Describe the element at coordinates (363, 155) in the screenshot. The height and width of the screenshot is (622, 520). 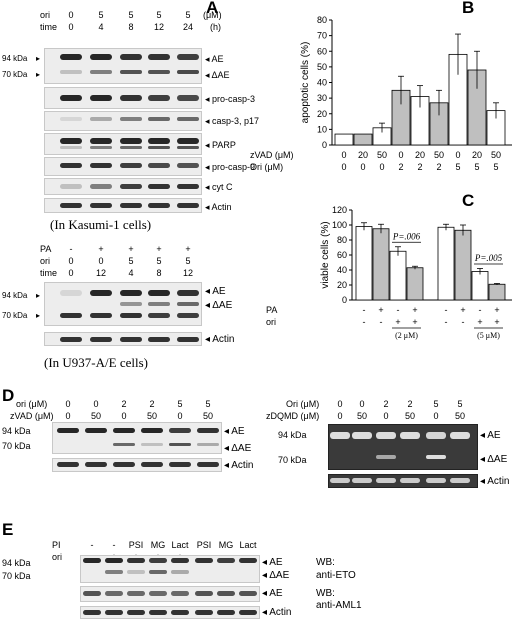
I see `category-label-row1: 20` at that location.